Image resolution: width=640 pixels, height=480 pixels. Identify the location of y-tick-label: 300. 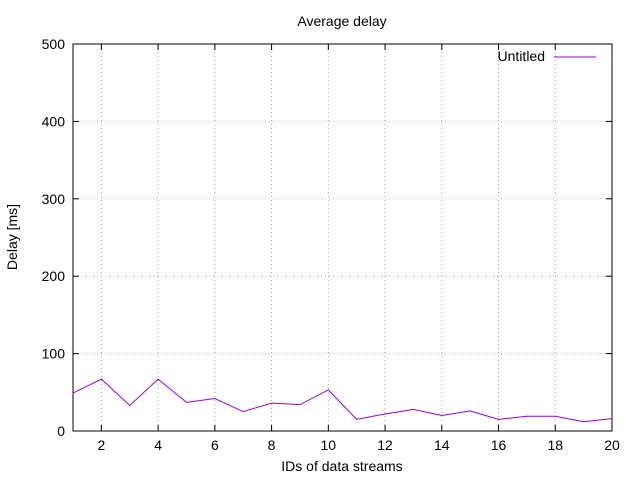
(54, 199).